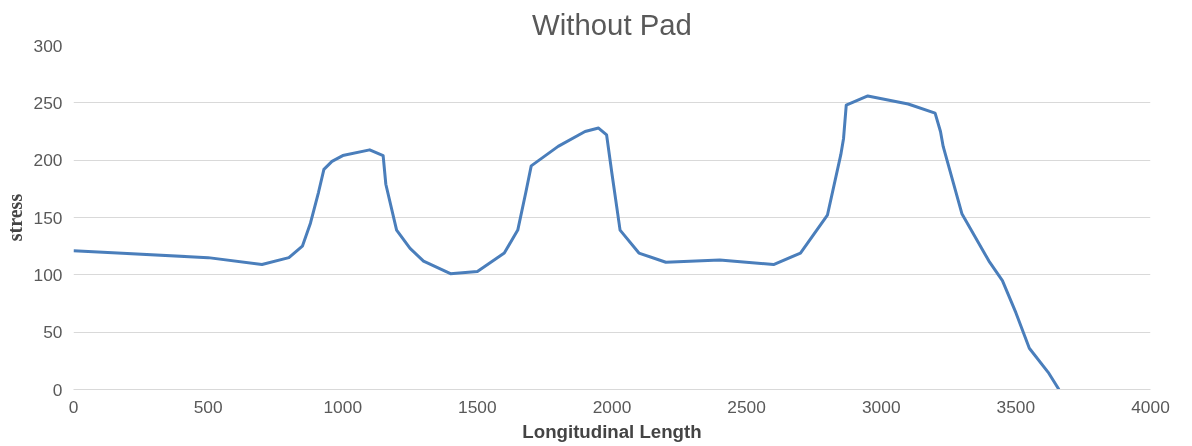  What do you see at coordinates (53, 332) in the screenshot?
I see `y-tick-label: 50` at bounding box center [53, 332].